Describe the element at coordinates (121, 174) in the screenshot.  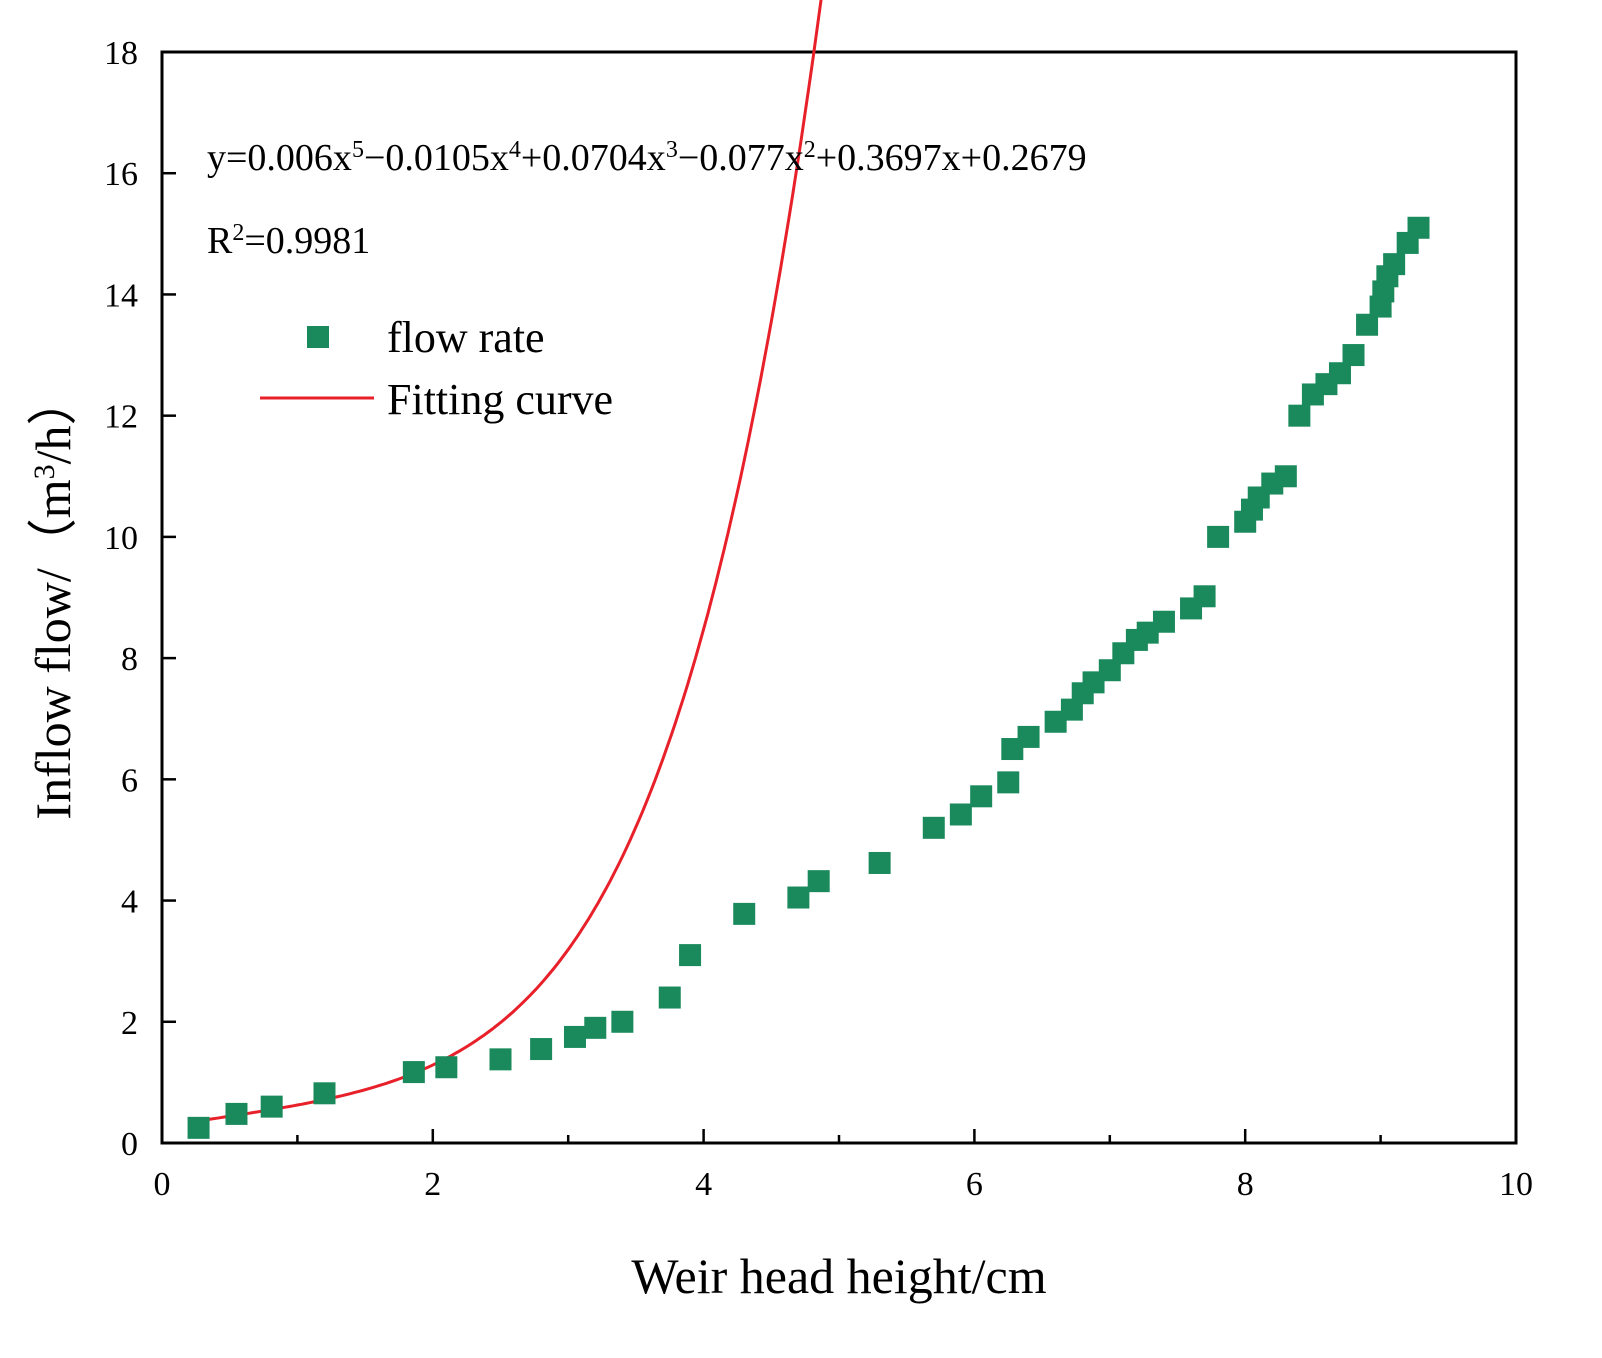
I see `y-tick-label: 16` at that location.